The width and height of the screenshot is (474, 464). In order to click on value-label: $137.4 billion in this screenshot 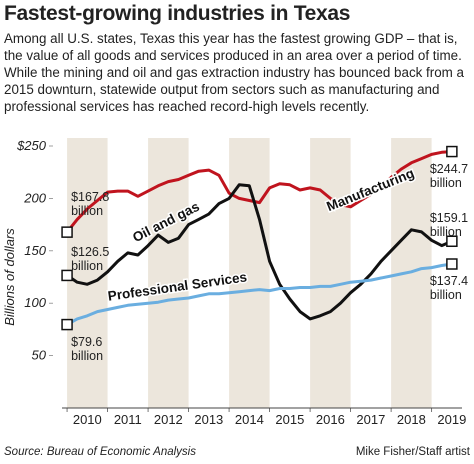, I will do `click(449, 288)`.